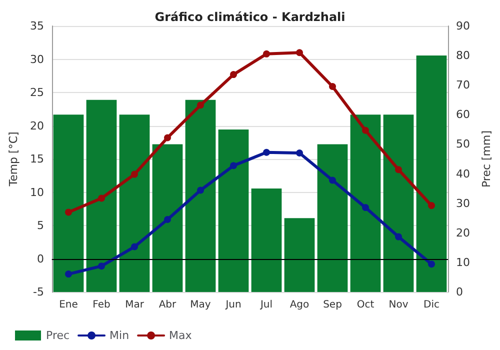  What do you see at coordinates (37, 26) in the screenshot?
I see `y-tick-label: 35` at bounding box center [37, 26].